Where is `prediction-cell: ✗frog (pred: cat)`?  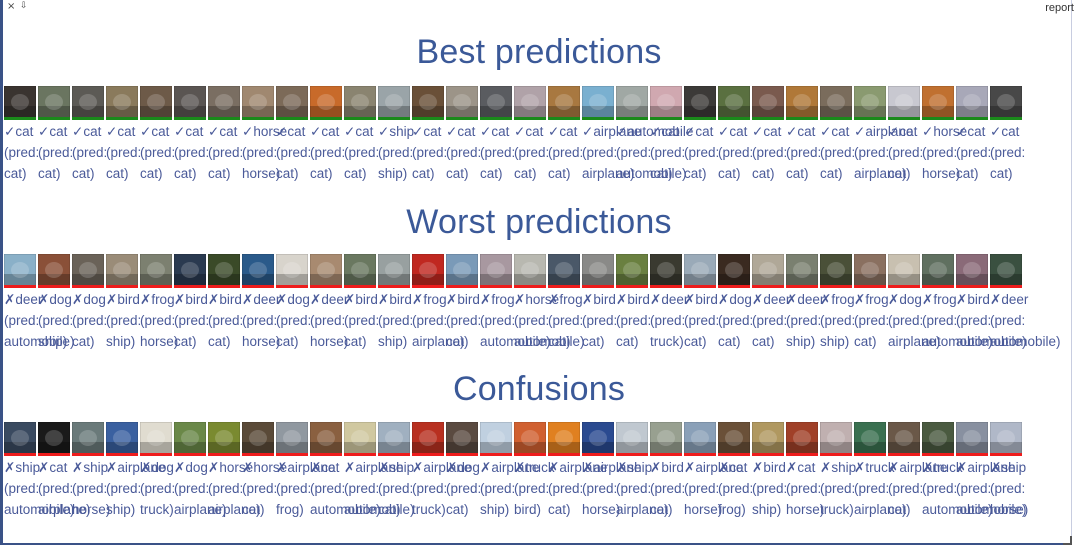 prediction-cell: ✗frog (pred: cat) is located at coordinates (565, 301).